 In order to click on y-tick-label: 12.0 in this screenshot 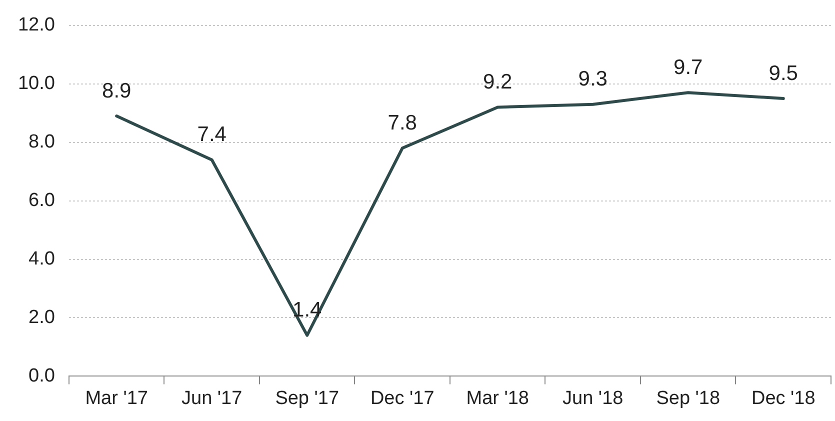, I will do `click(36, 25)`.